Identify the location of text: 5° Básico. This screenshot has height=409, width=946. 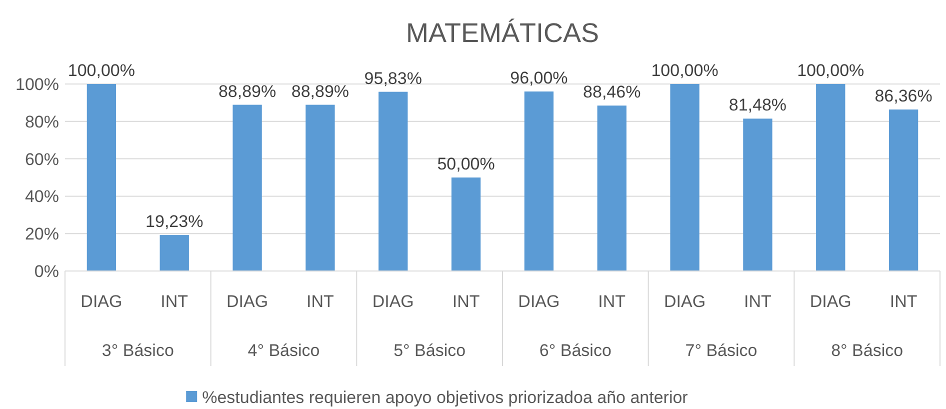
(430, 350).